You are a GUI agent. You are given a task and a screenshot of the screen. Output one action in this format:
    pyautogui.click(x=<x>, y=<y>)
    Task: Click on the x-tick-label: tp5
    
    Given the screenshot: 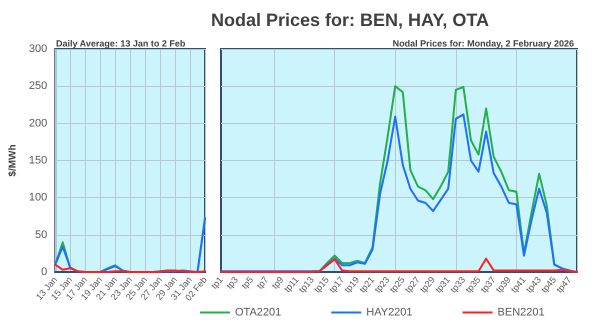 What is the action you would take?
    pyautogui.click(x=247, y=282)
    